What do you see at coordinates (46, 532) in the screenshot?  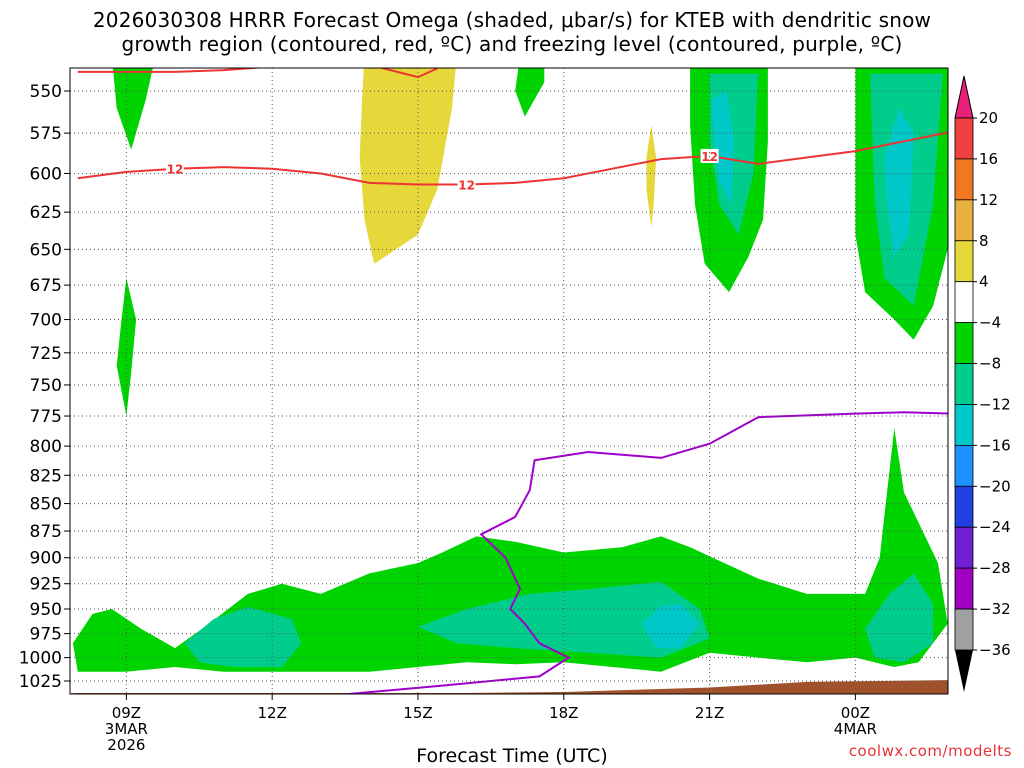 I see `y-tick-label: 875` at bounding box center [46, 532].